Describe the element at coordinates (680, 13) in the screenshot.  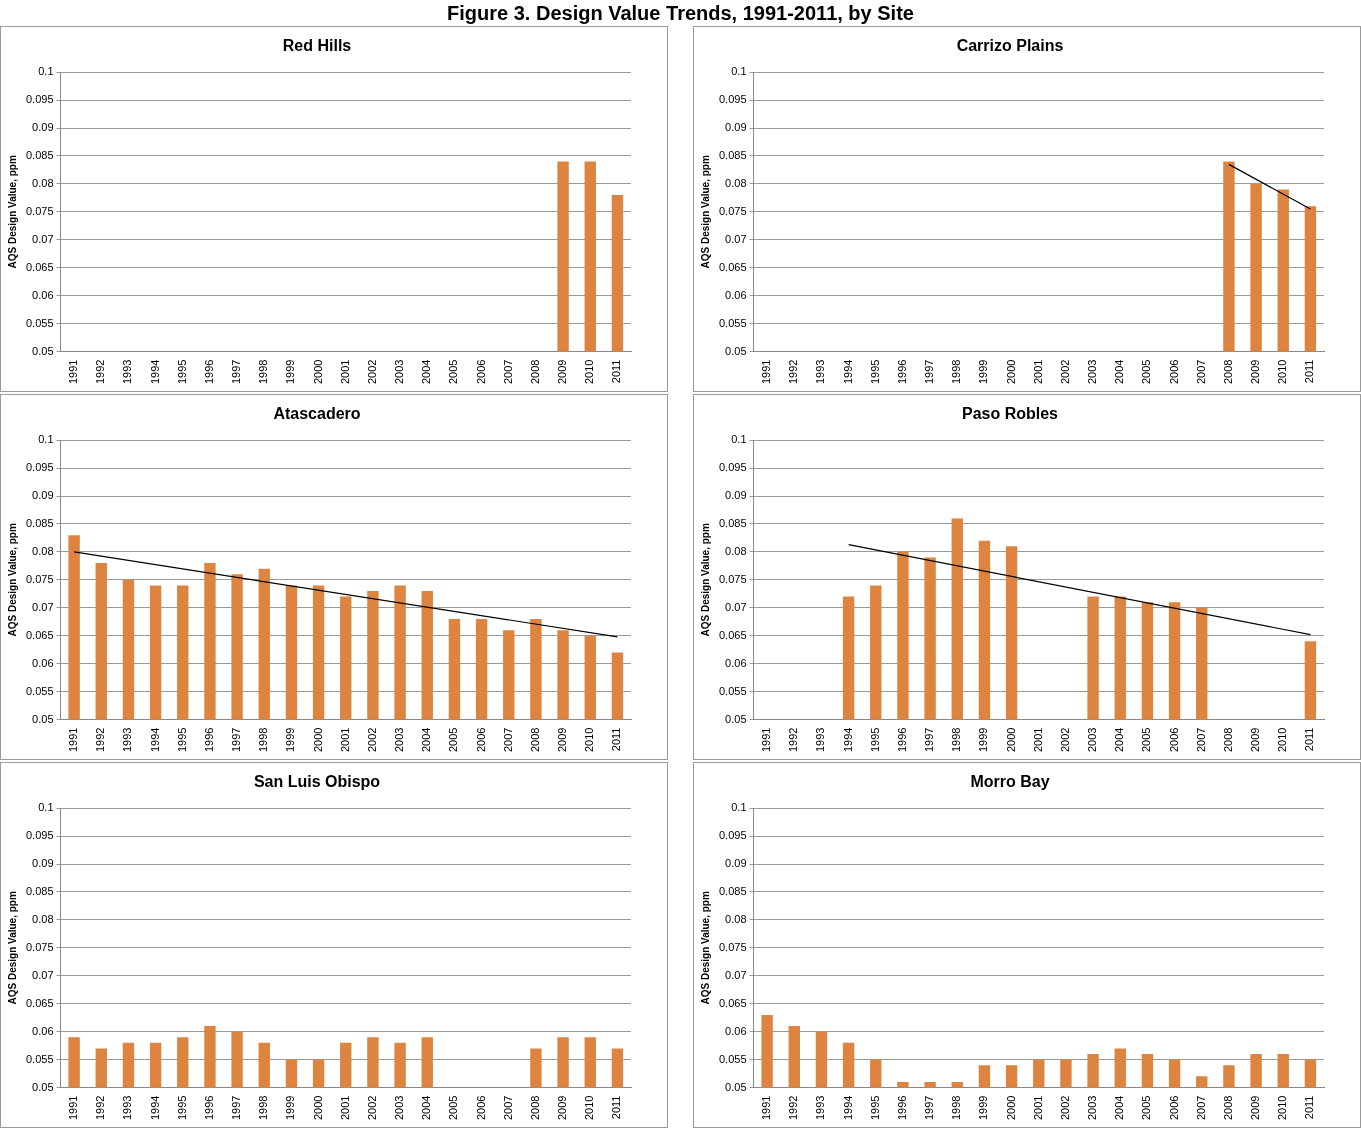
I see `caption: Figure 3. Design Value Trends, 1991-2011, by Site` at that location.